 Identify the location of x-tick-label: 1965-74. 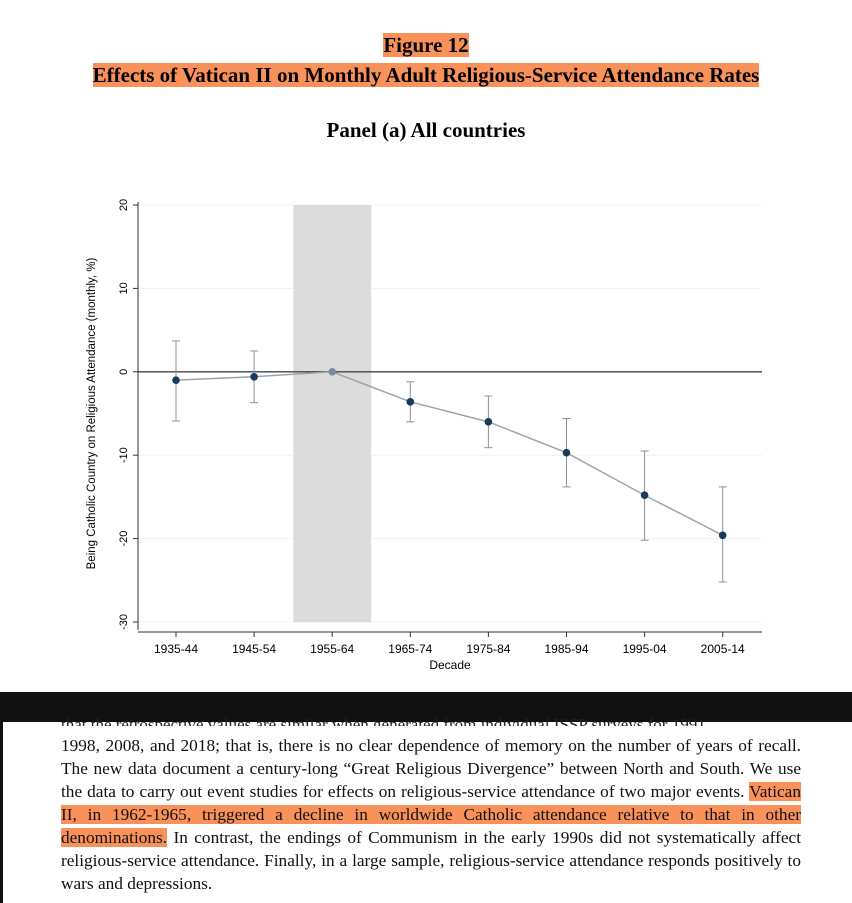
(410, 649).